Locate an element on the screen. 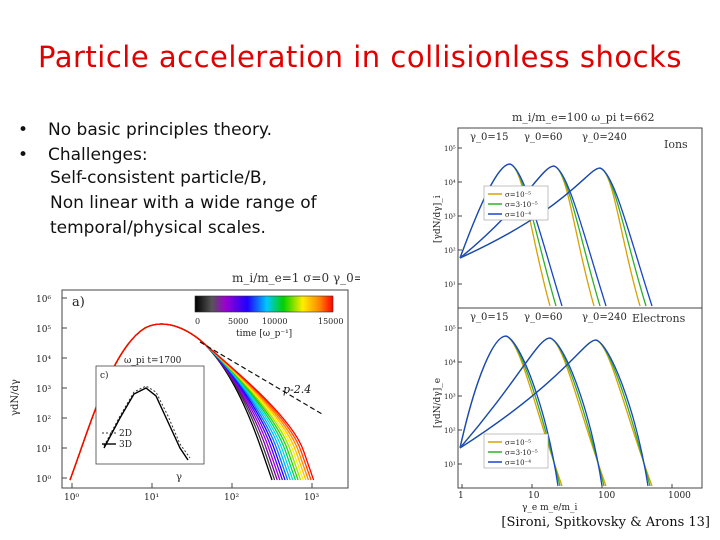 The image size is (720, 540). inset-title: ω_pi t=1700 is located at coordinates (153, 361).